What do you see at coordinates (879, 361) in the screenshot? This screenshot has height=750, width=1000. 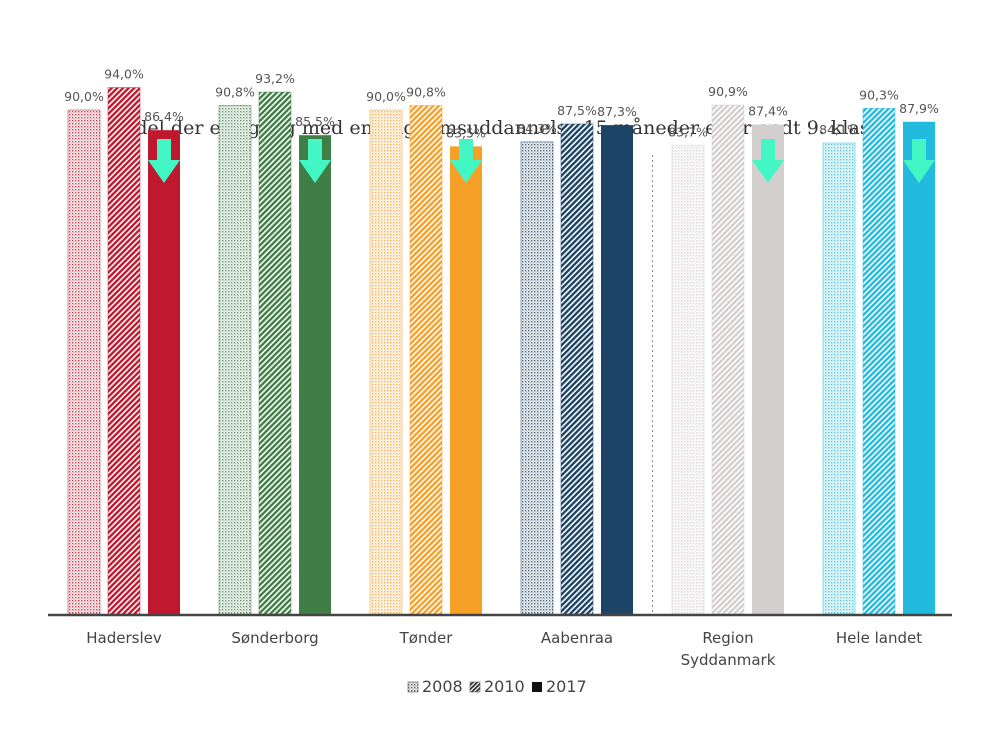 I see `bar-hele-landet-2010` at bounding box center [879, 361].